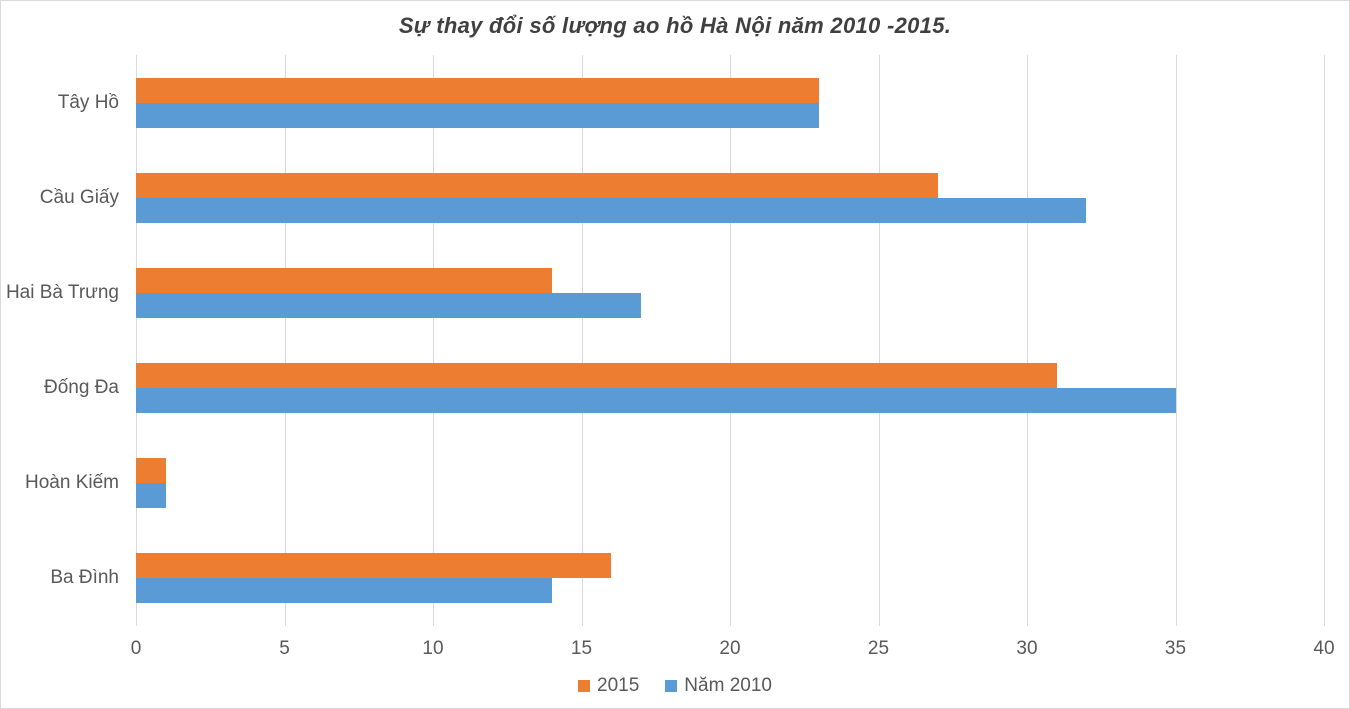 The image size is (1350, 709). What do you see at coordinates (151, 496) in the screenshot?
I see `bar-năm-2010-5` at bounding box center [151, 496].